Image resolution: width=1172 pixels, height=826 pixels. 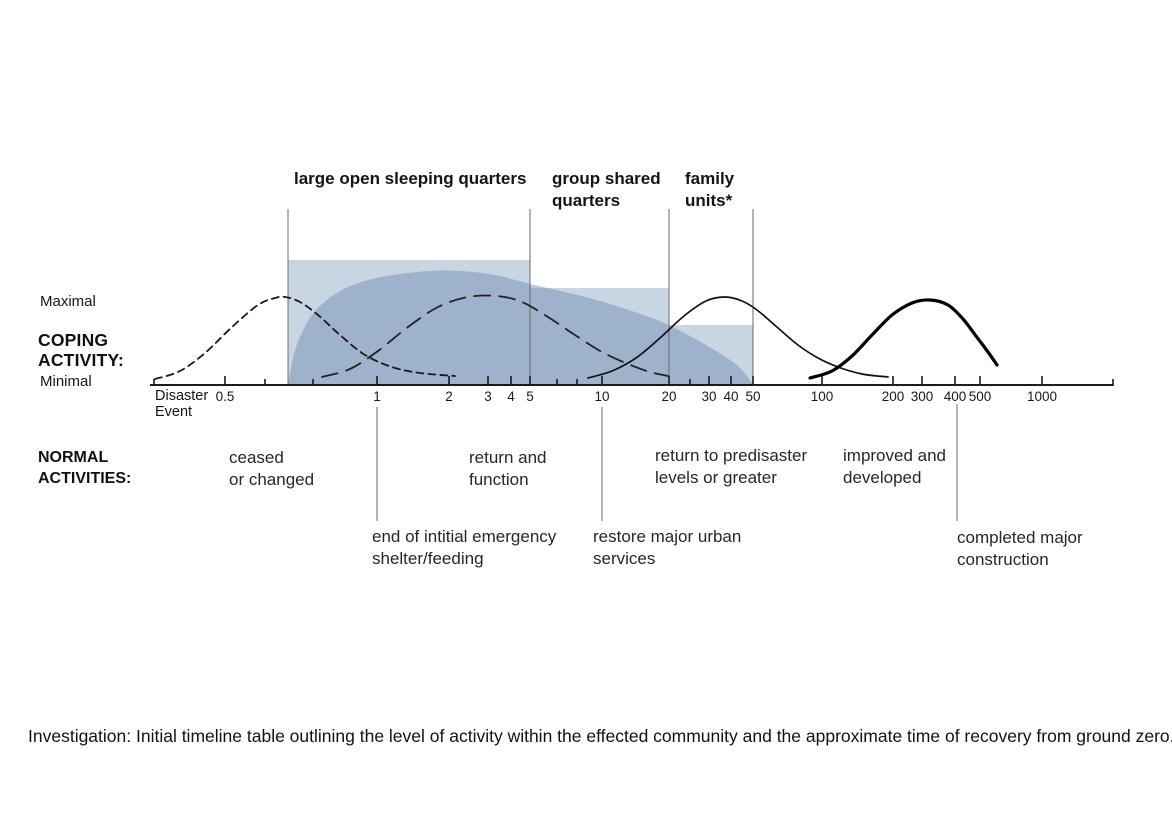 I want to click on axis-tick-label: 0.5, so click(x=225, y=396).